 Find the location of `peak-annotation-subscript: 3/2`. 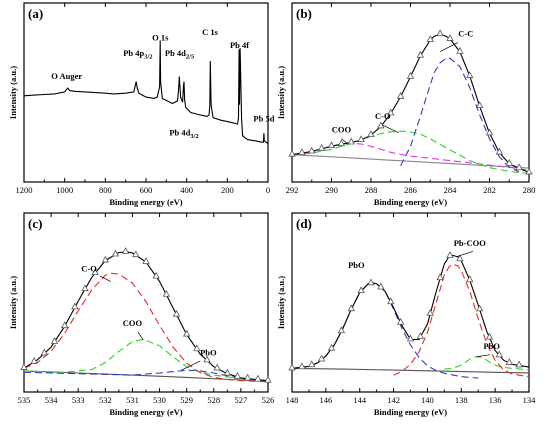

peak-annotation-subscript: 3/2 is located at coordinates (194, 136).